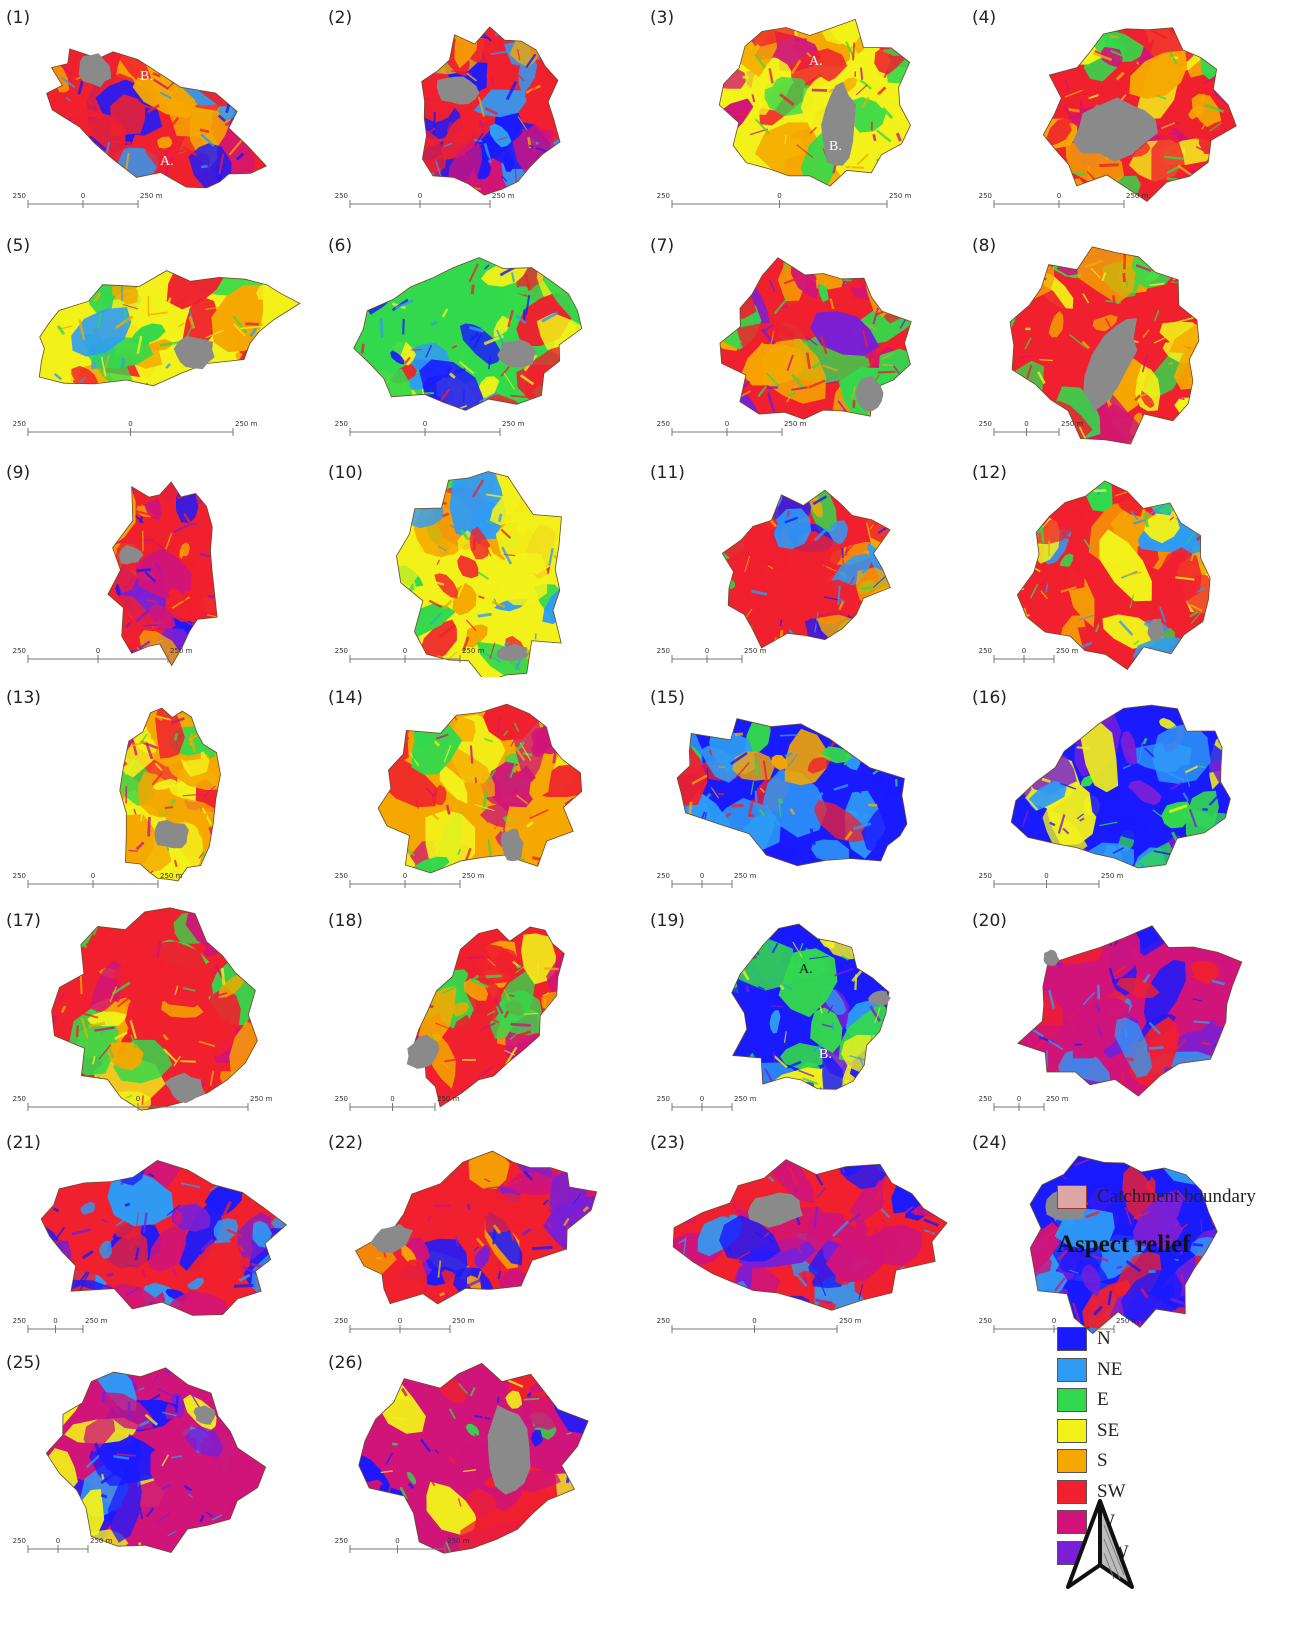  I want to click on map-panel: 250 0 250 m (11), so click(805, 566).